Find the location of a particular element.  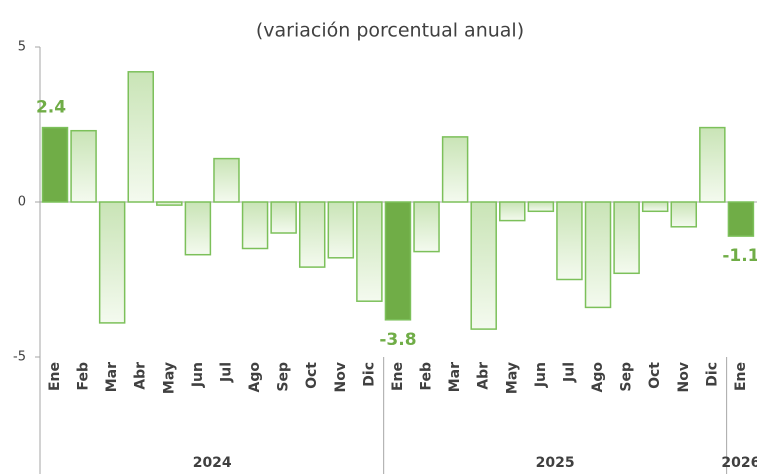

group-label: 2025 is located at coordinates (555, 463).